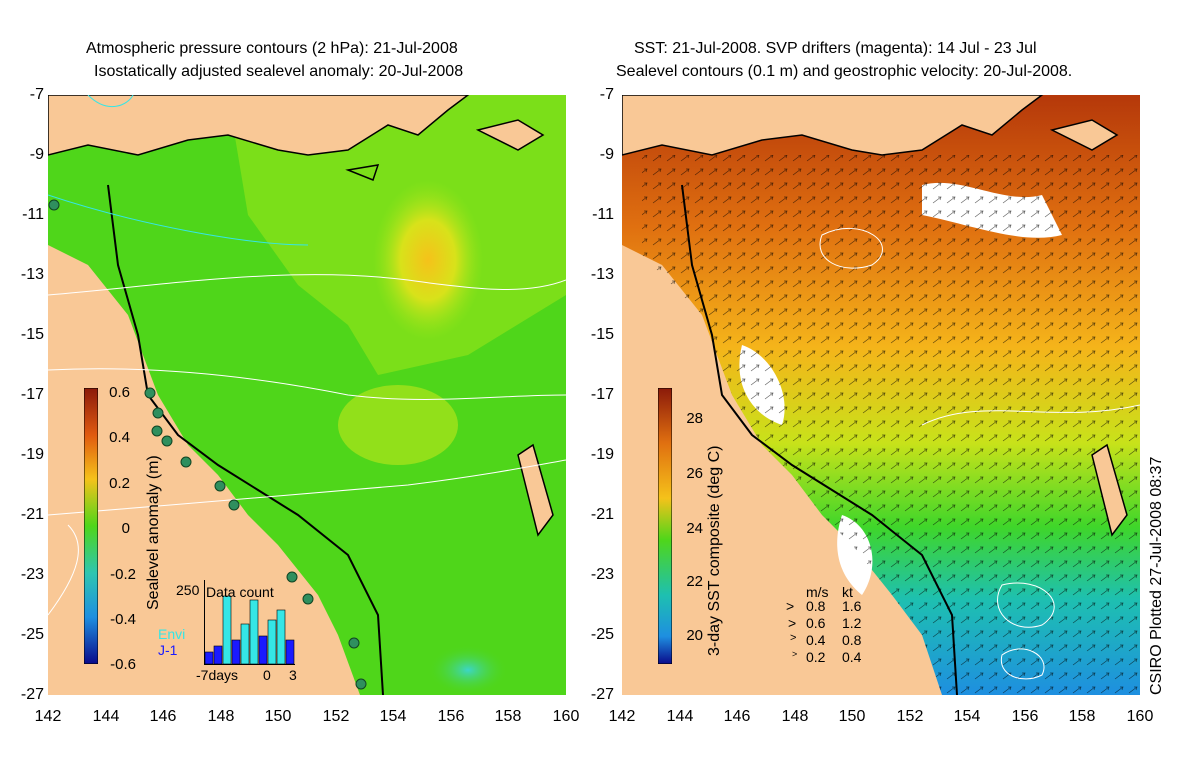 This screenshot has width=1200, height=780. I want to click on velocity-kt-0: 1.6, so click(852, 606).